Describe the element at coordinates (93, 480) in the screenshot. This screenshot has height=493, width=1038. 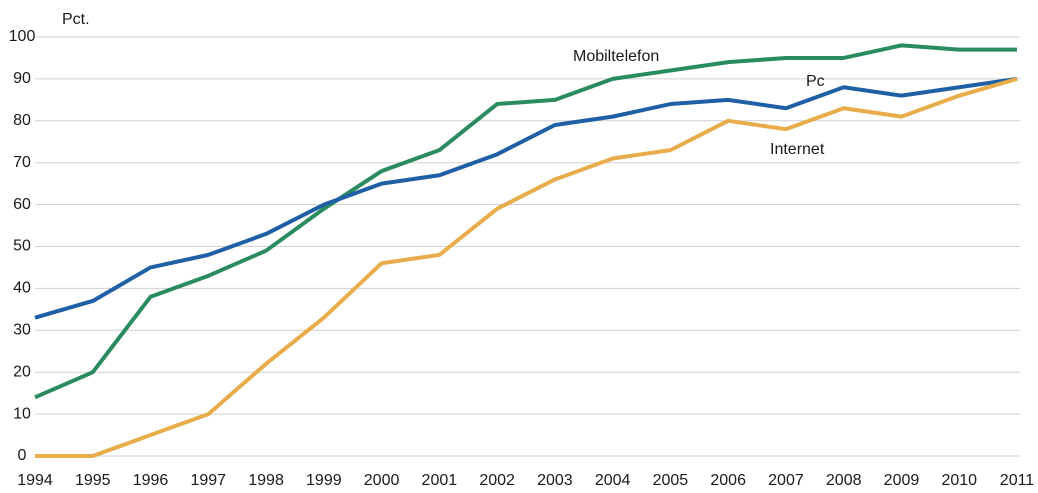
I see `x-tick-label: 1995` at that location.